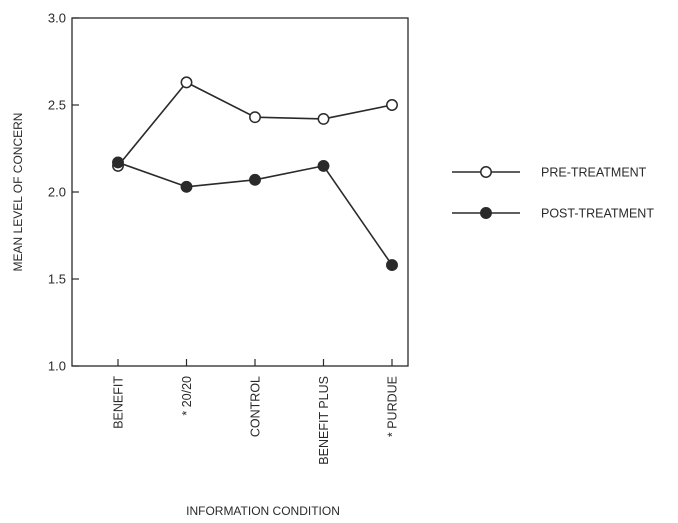 This screenshot has height=523, width=678. I want to click on legend-label: POST-TREATMENT, so click(597, 214).